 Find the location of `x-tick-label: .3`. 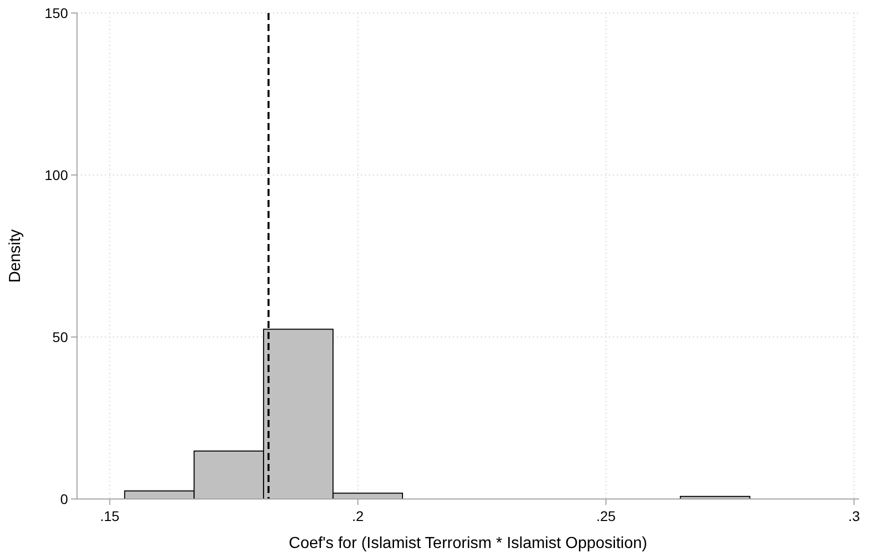

x-tick-label: .3 is located at coordinates (854, 516).